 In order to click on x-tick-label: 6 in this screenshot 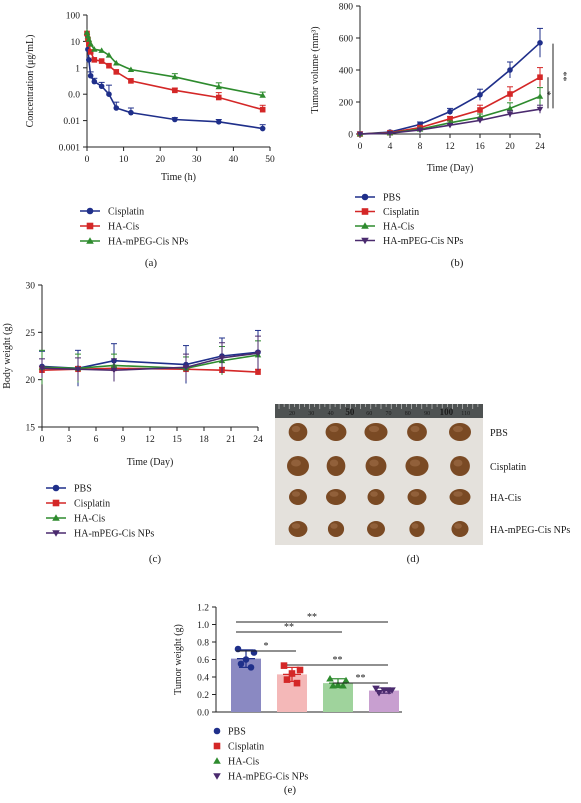, I will do `click(96, 440)`.